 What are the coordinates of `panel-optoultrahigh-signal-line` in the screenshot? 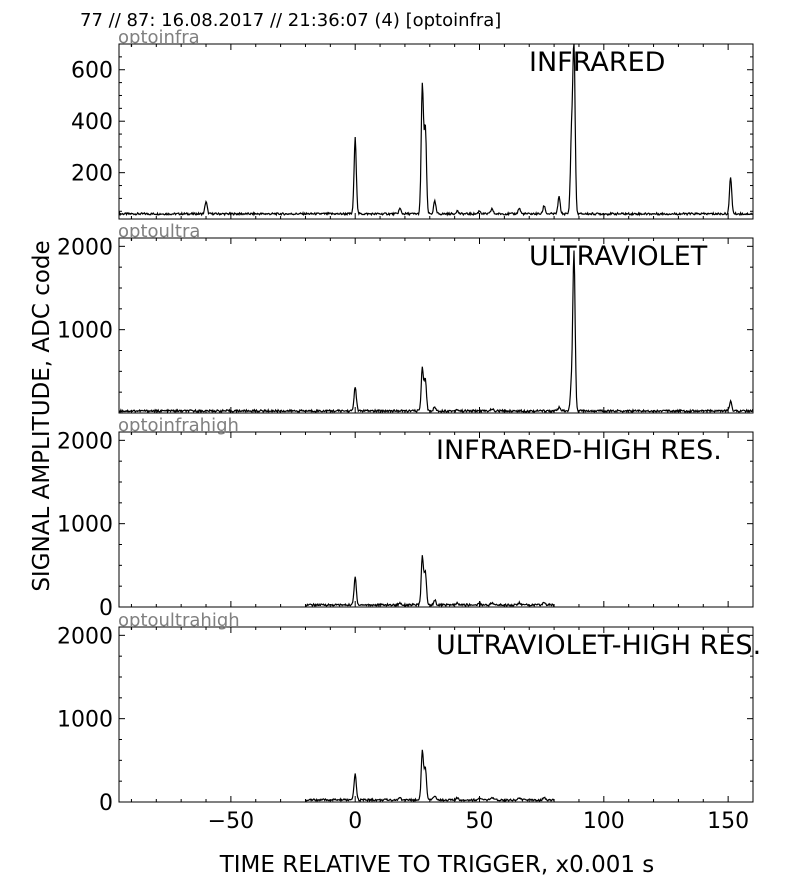 It's located at (429, 776).